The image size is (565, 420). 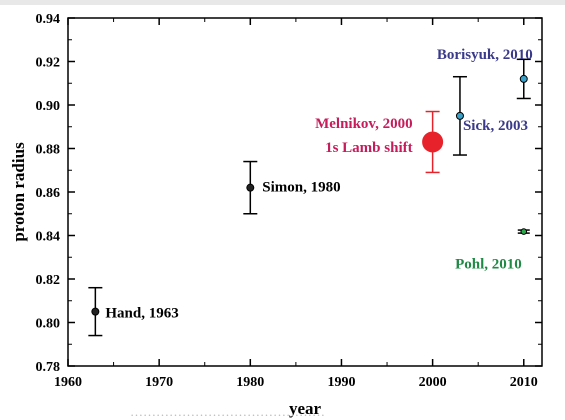 I want to click on data-point: Simon, 1980, so click(x=292, y=187).